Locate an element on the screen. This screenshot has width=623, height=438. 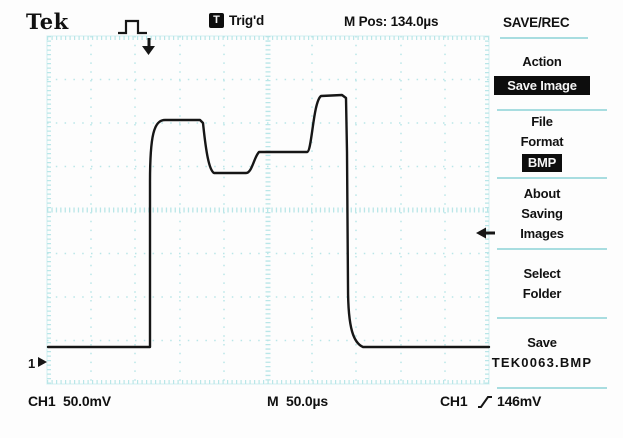
ch1-scale-readout: 50.0mV is located at coordinates (87, 401).